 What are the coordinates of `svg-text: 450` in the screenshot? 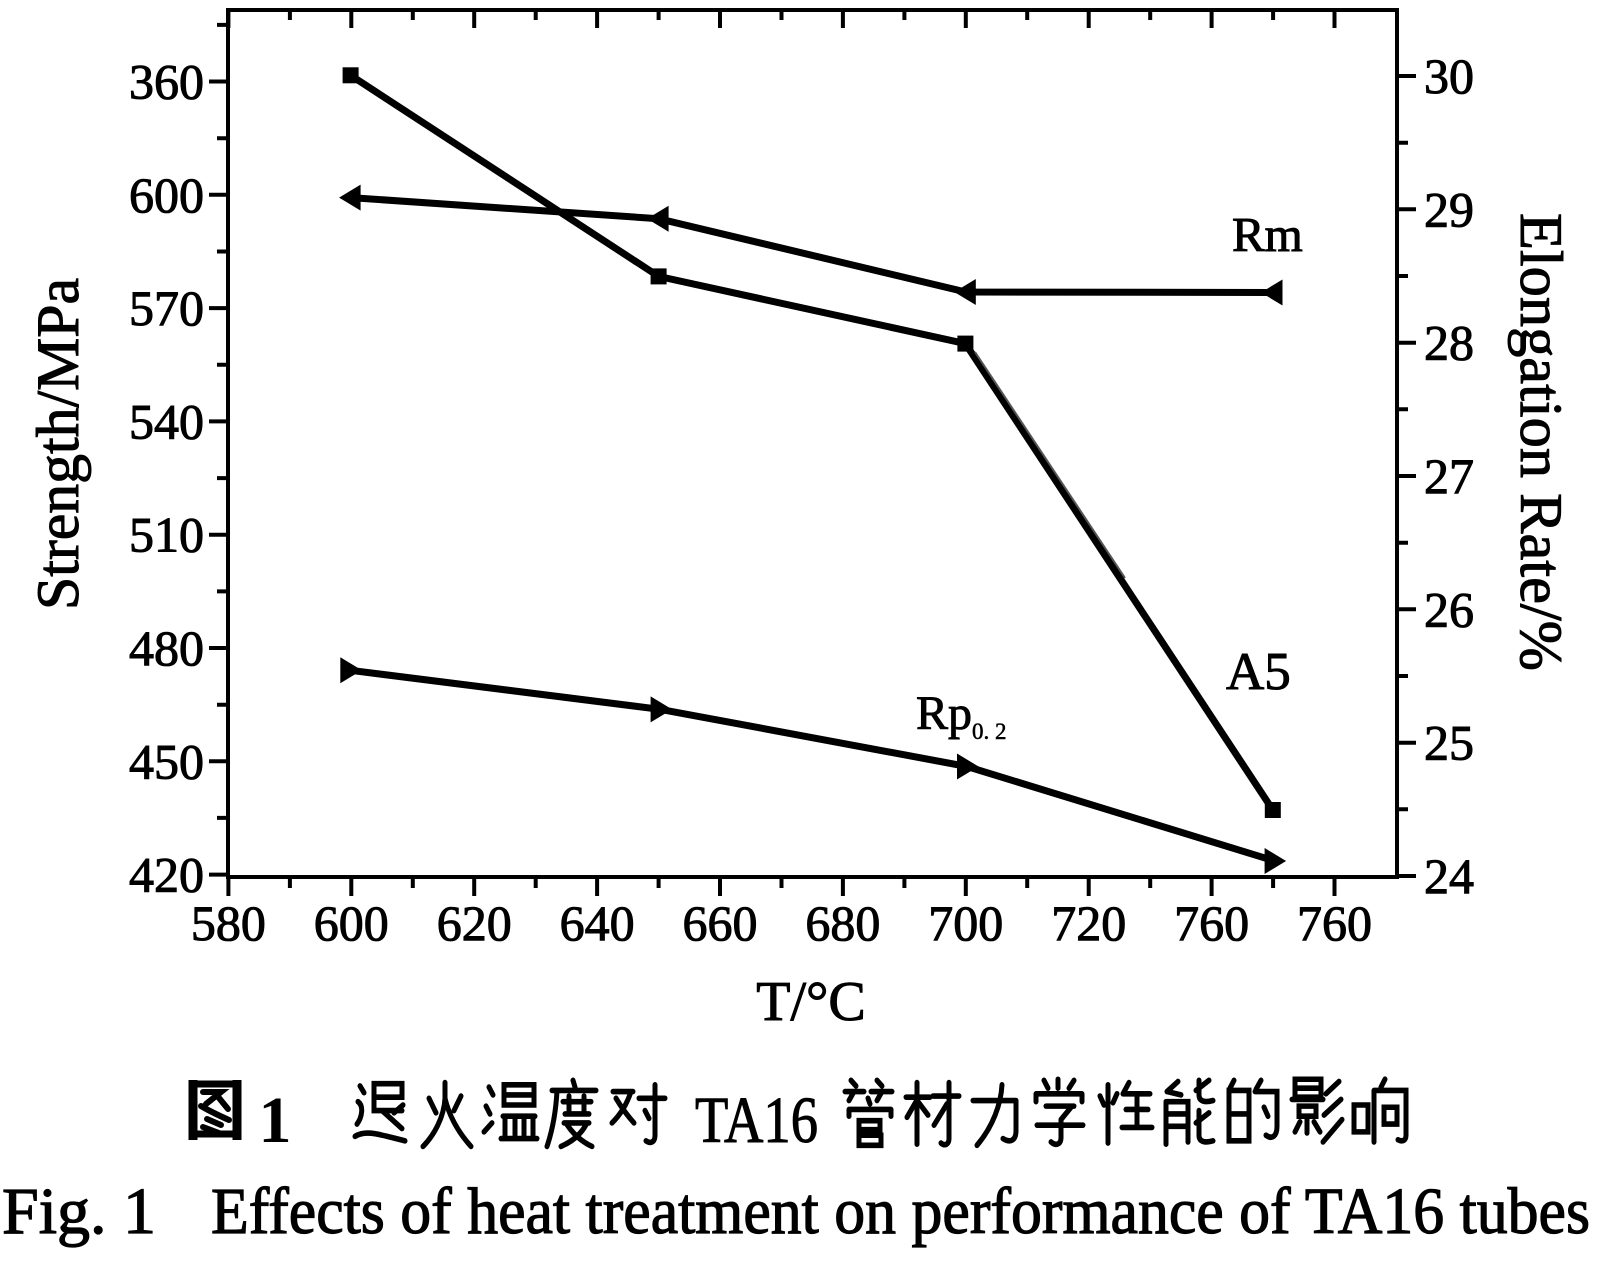 It's located at (166, 761).